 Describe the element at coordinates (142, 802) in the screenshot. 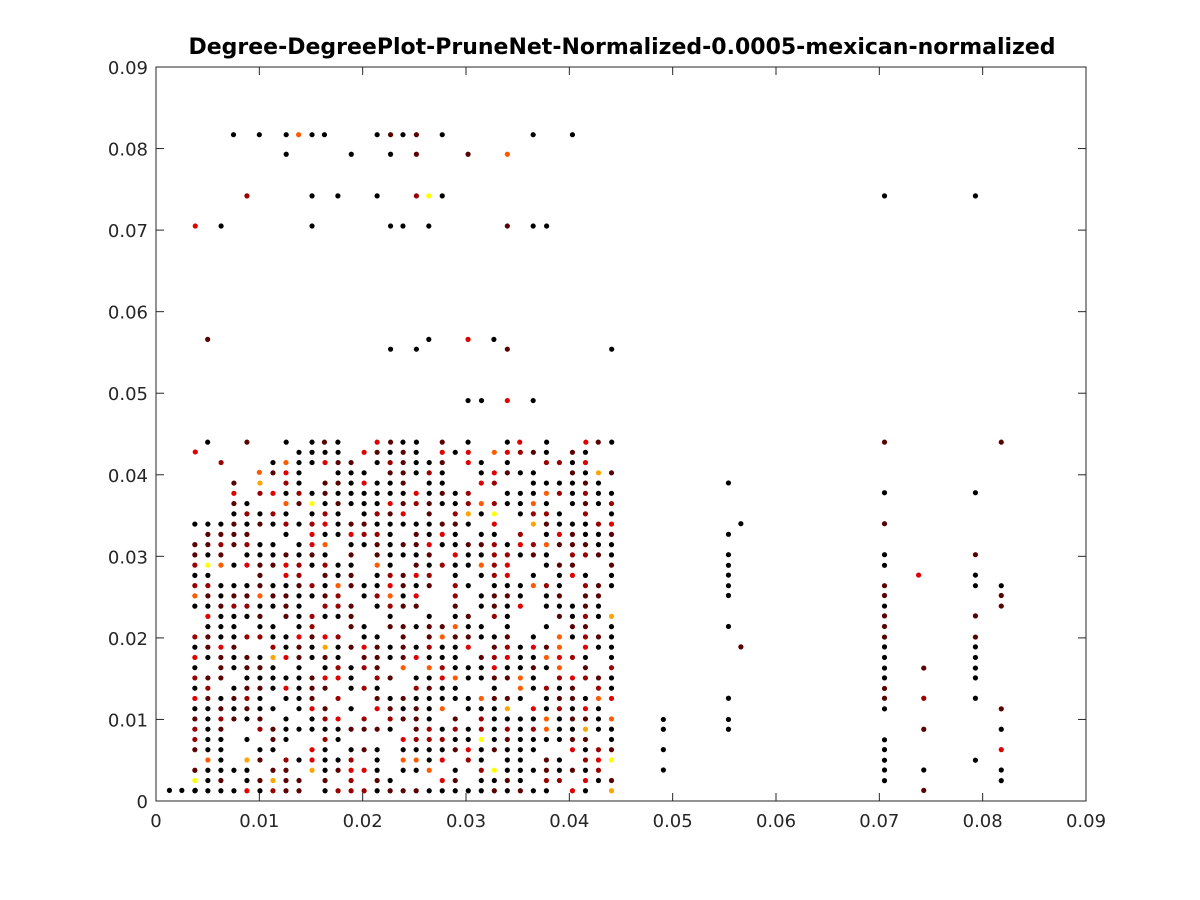

I see `y-tick-label: 0` at that location.